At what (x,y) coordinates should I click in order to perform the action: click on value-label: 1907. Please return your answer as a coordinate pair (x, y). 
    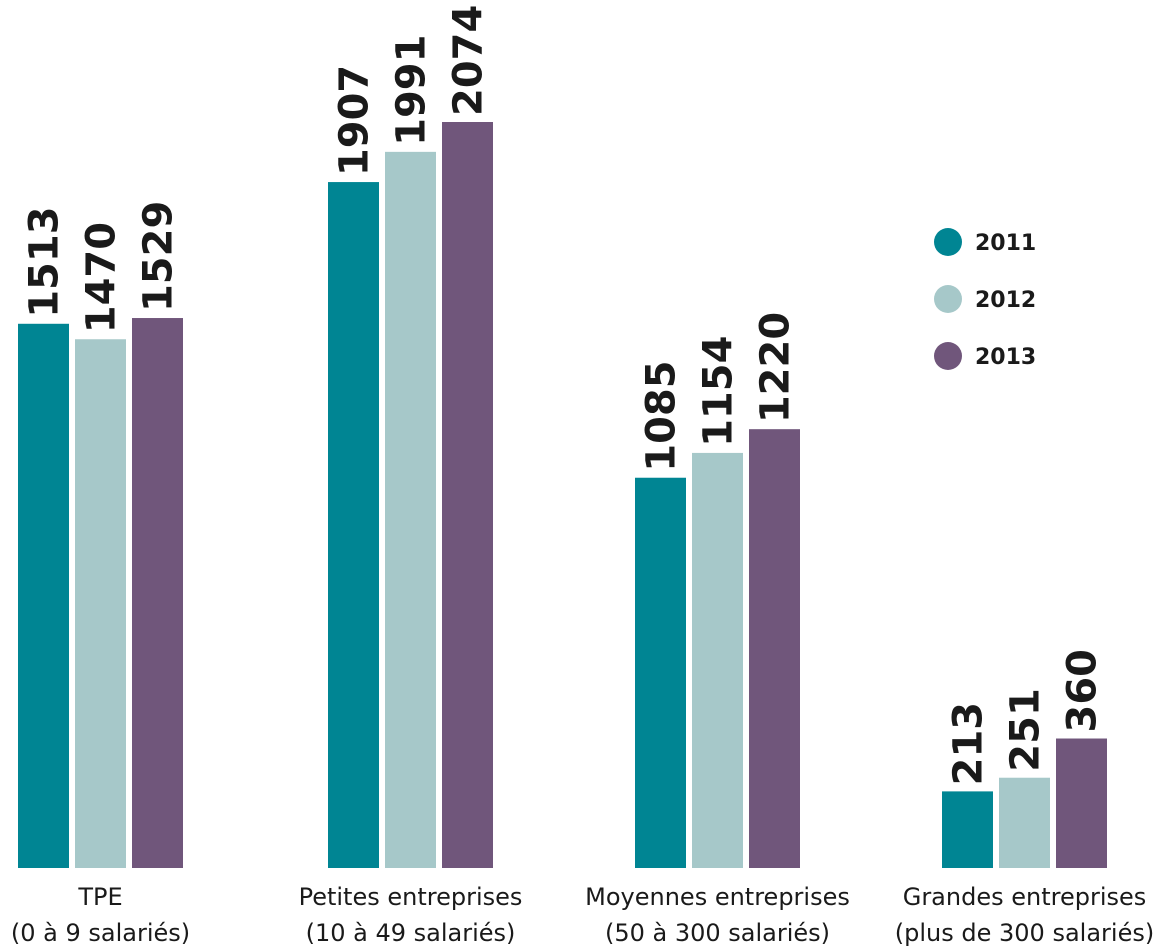
    Looking at the image, I should click on (355, 120).